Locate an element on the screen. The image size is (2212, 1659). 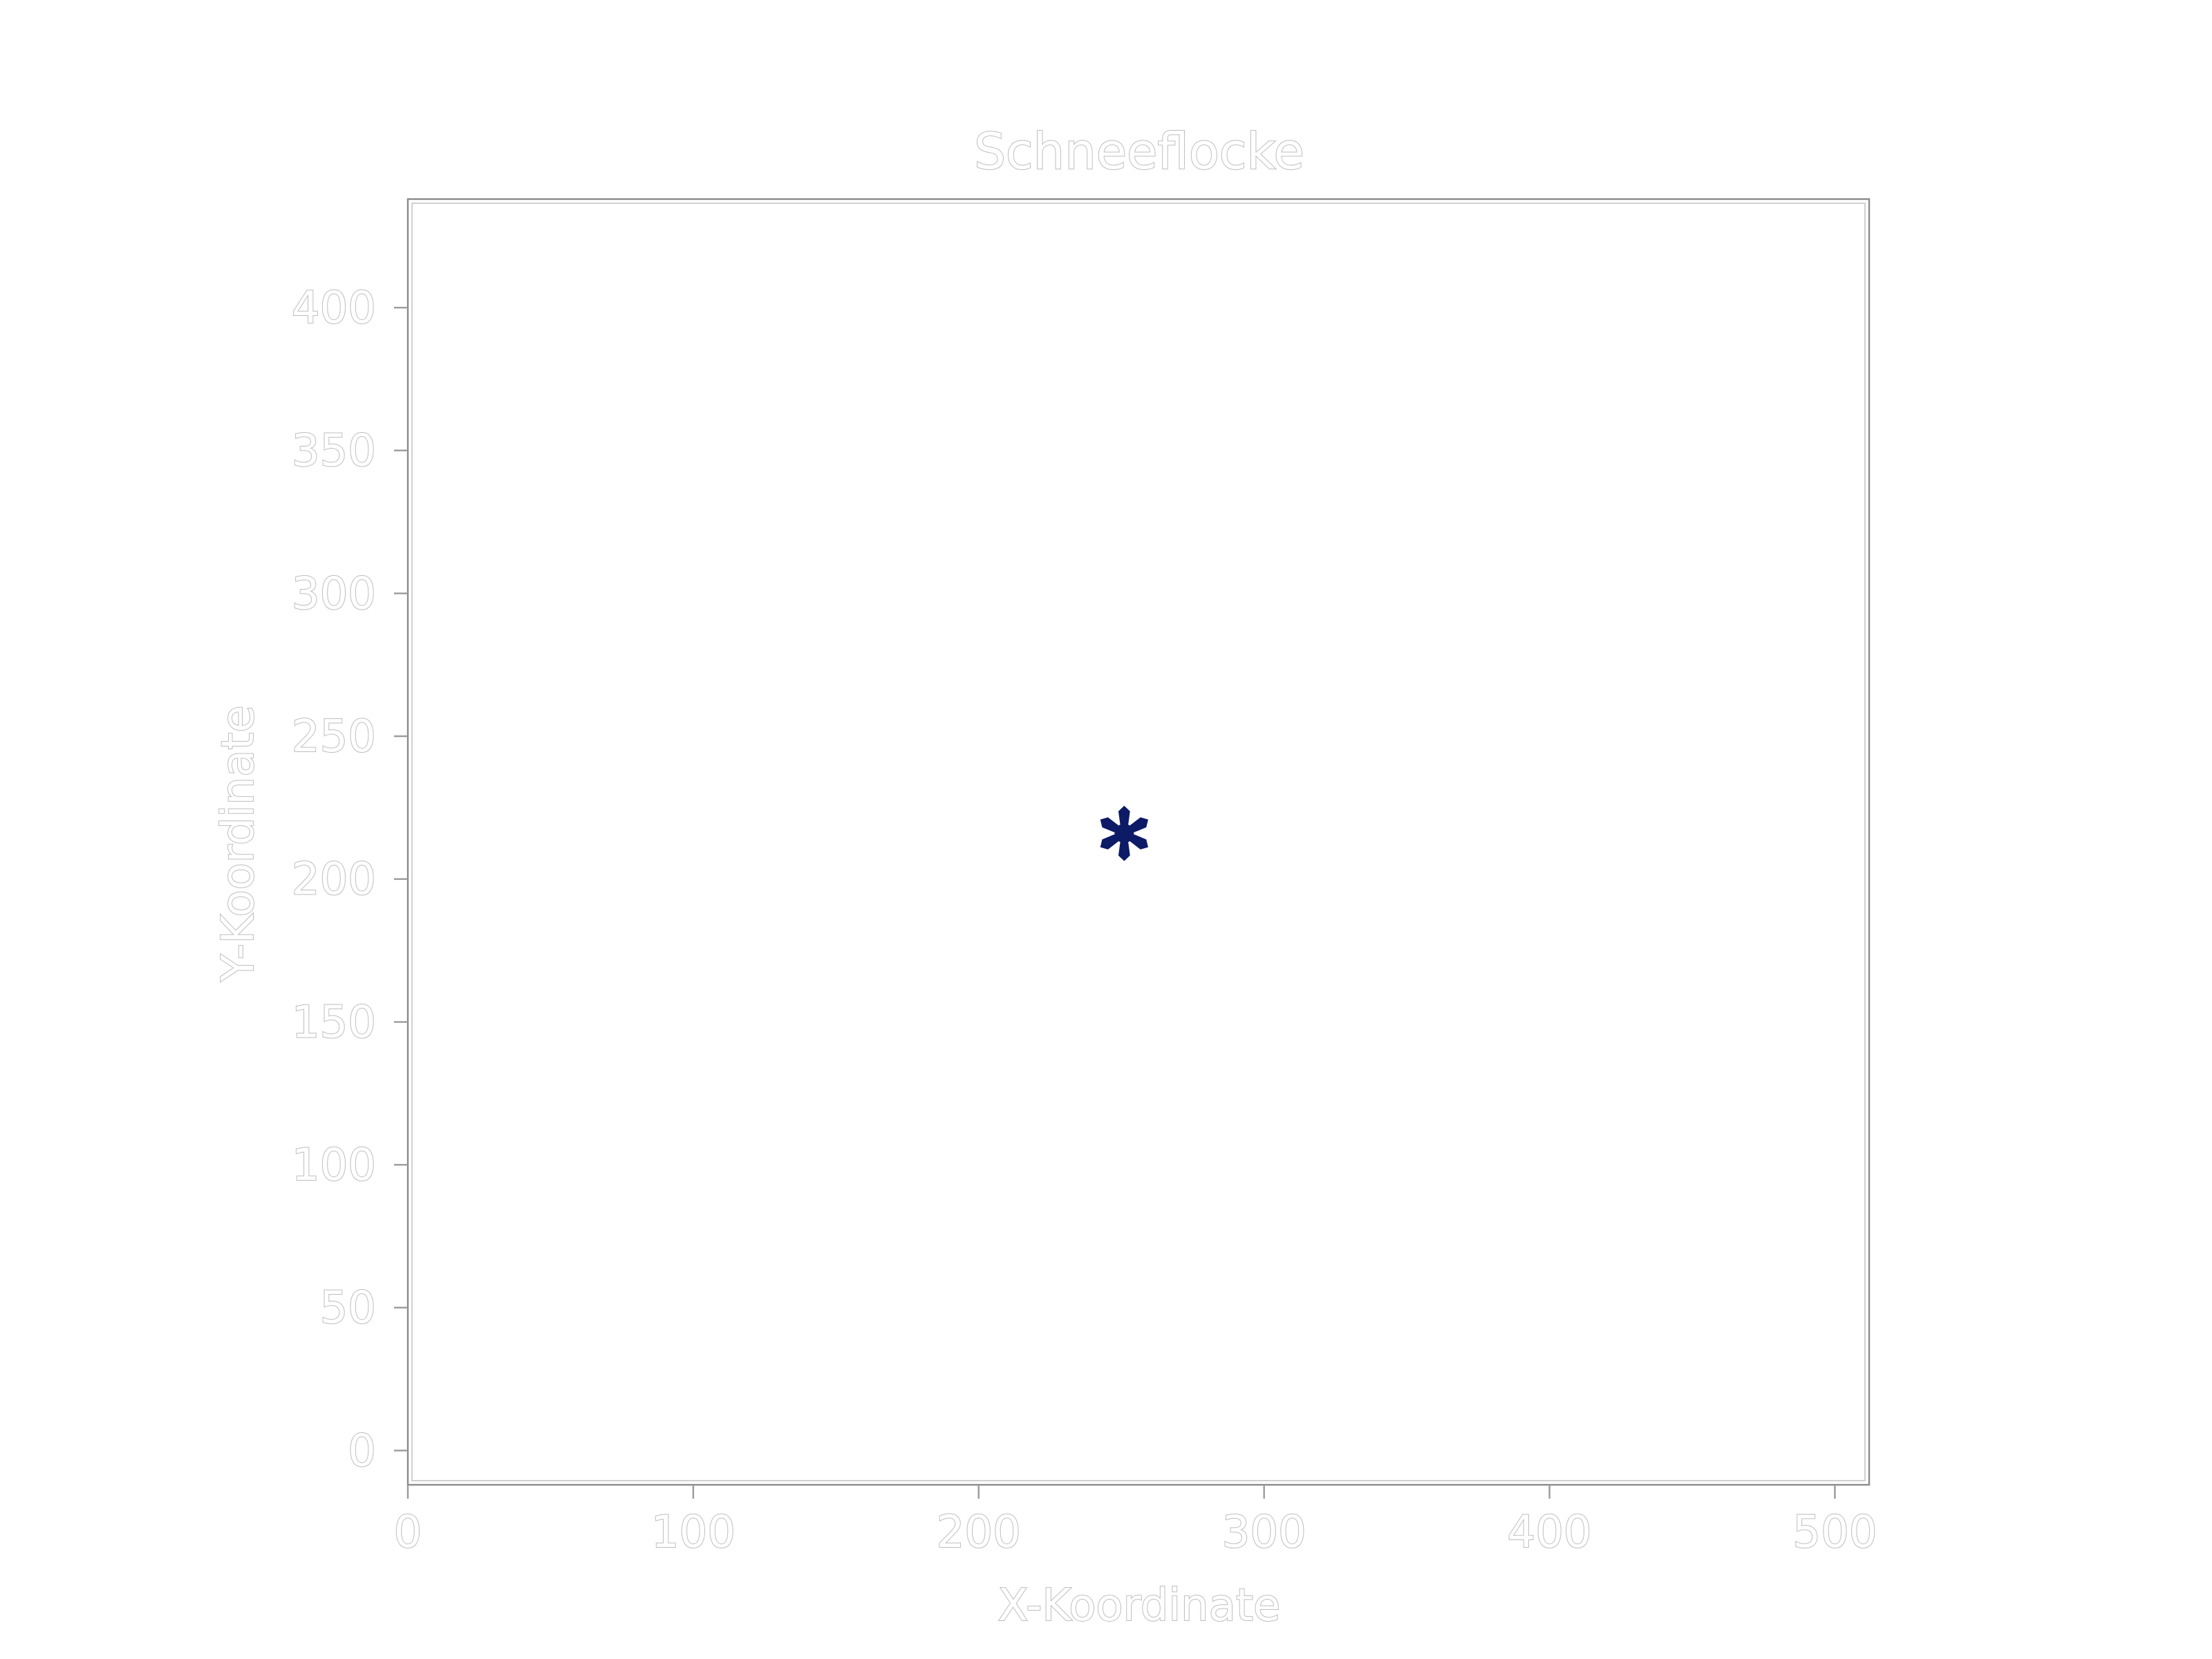
chart-title: Schneeflocke is located at coordinates (1139, 151).